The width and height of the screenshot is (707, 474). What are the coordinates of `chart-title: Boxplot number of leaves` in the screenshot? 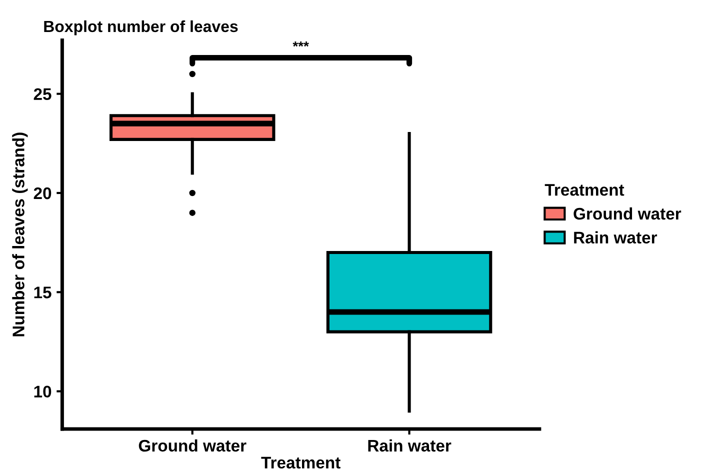 It's located at (141, 28).